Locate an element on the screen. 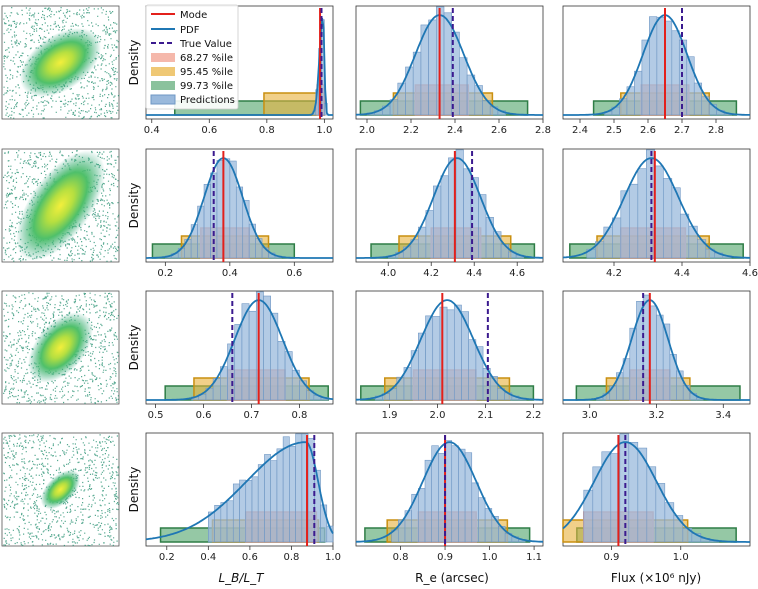 Image resolution: width=758 pixels, height=589 pixels. legend-true-label: True Value is located at coordinates (205, 44).